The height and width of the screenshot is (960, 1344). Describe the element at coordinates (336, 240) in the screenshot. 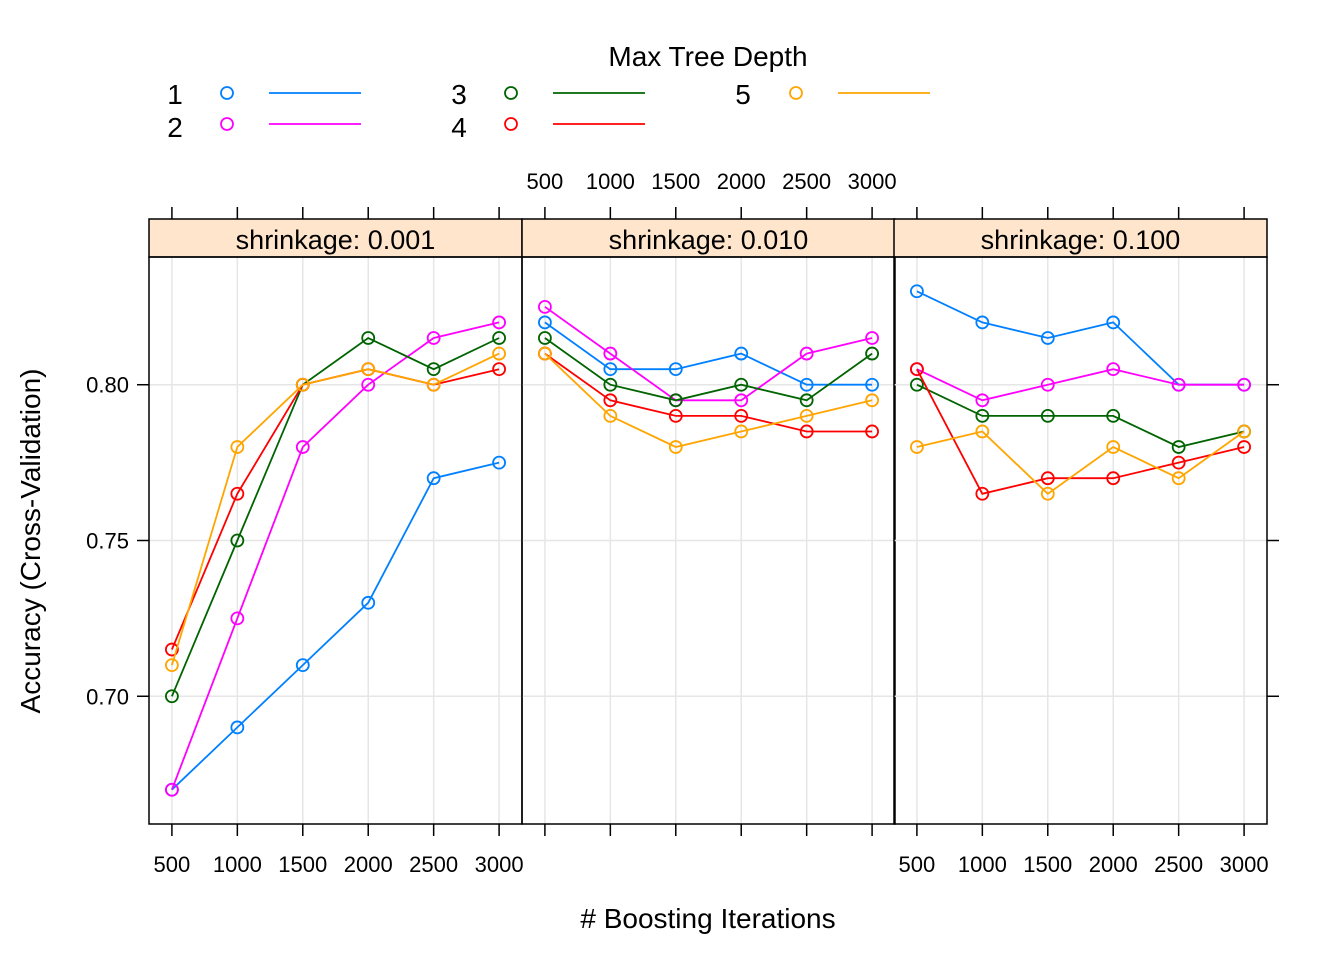

I see `strip-label: shrinkage: 0.001` at that location.